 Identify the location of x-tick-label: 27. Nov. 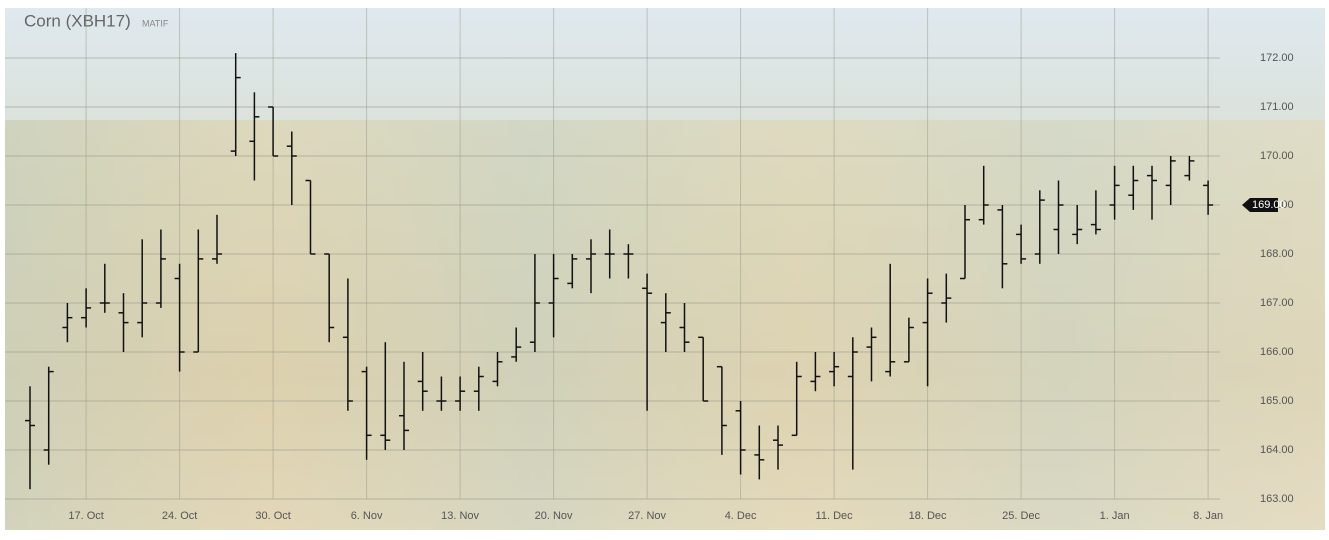
(647, 516).